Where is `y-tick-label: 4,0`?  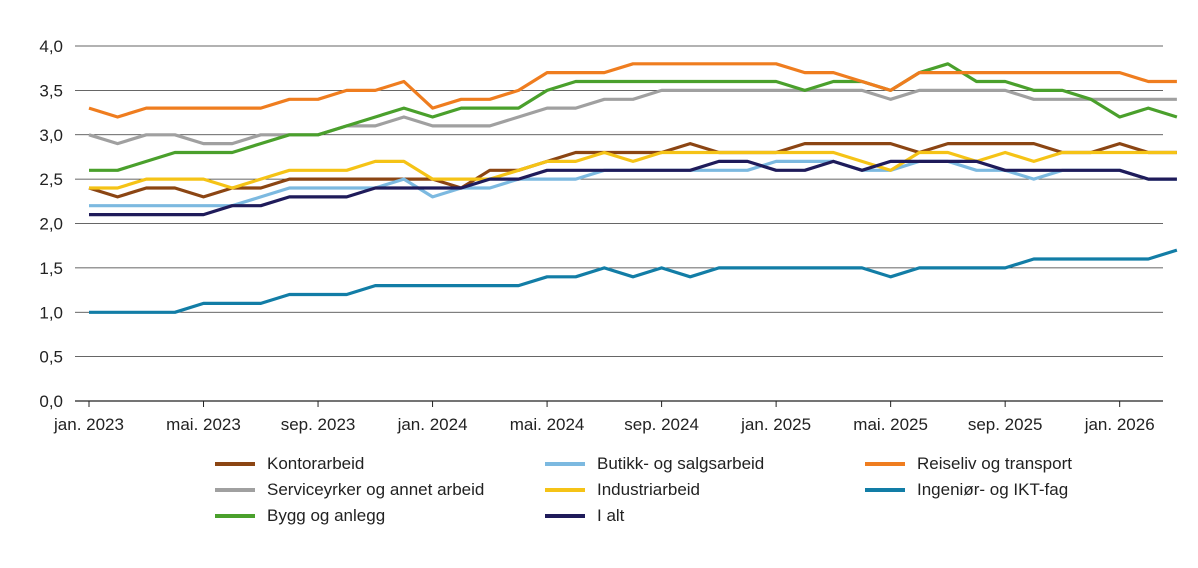
y-tick-label: 4,0 is located at coordinates (51, 46).